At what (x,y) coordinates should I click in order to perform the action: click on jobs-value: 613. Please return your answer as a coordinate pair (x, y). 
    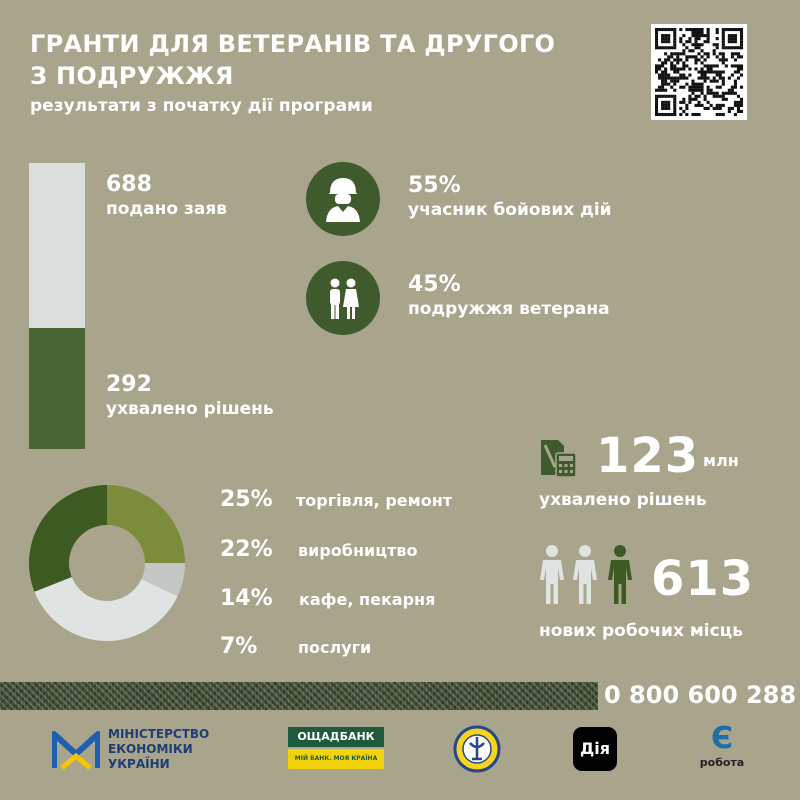
    Looking at the image, I should click on (703, 579).